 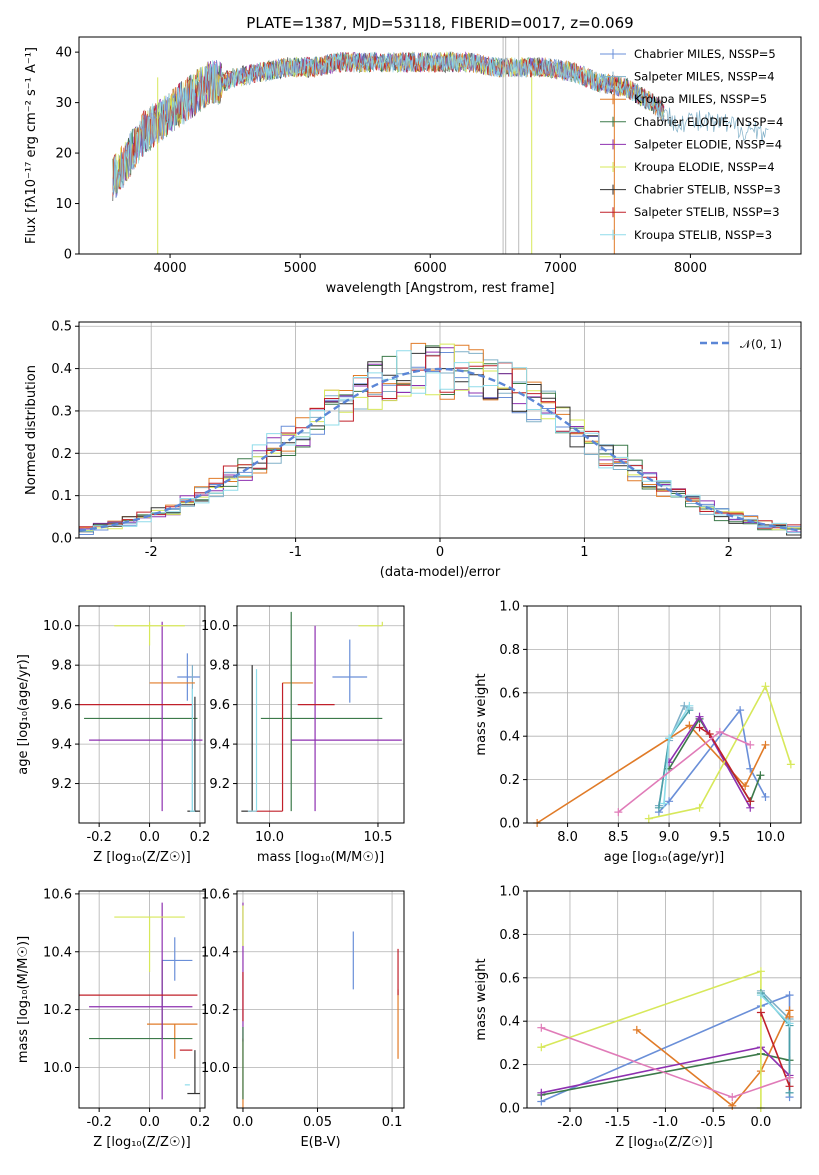 I want to click on legend-label-7: Salpeter STELIB, NSSP=3, so click(x=707, y=212).